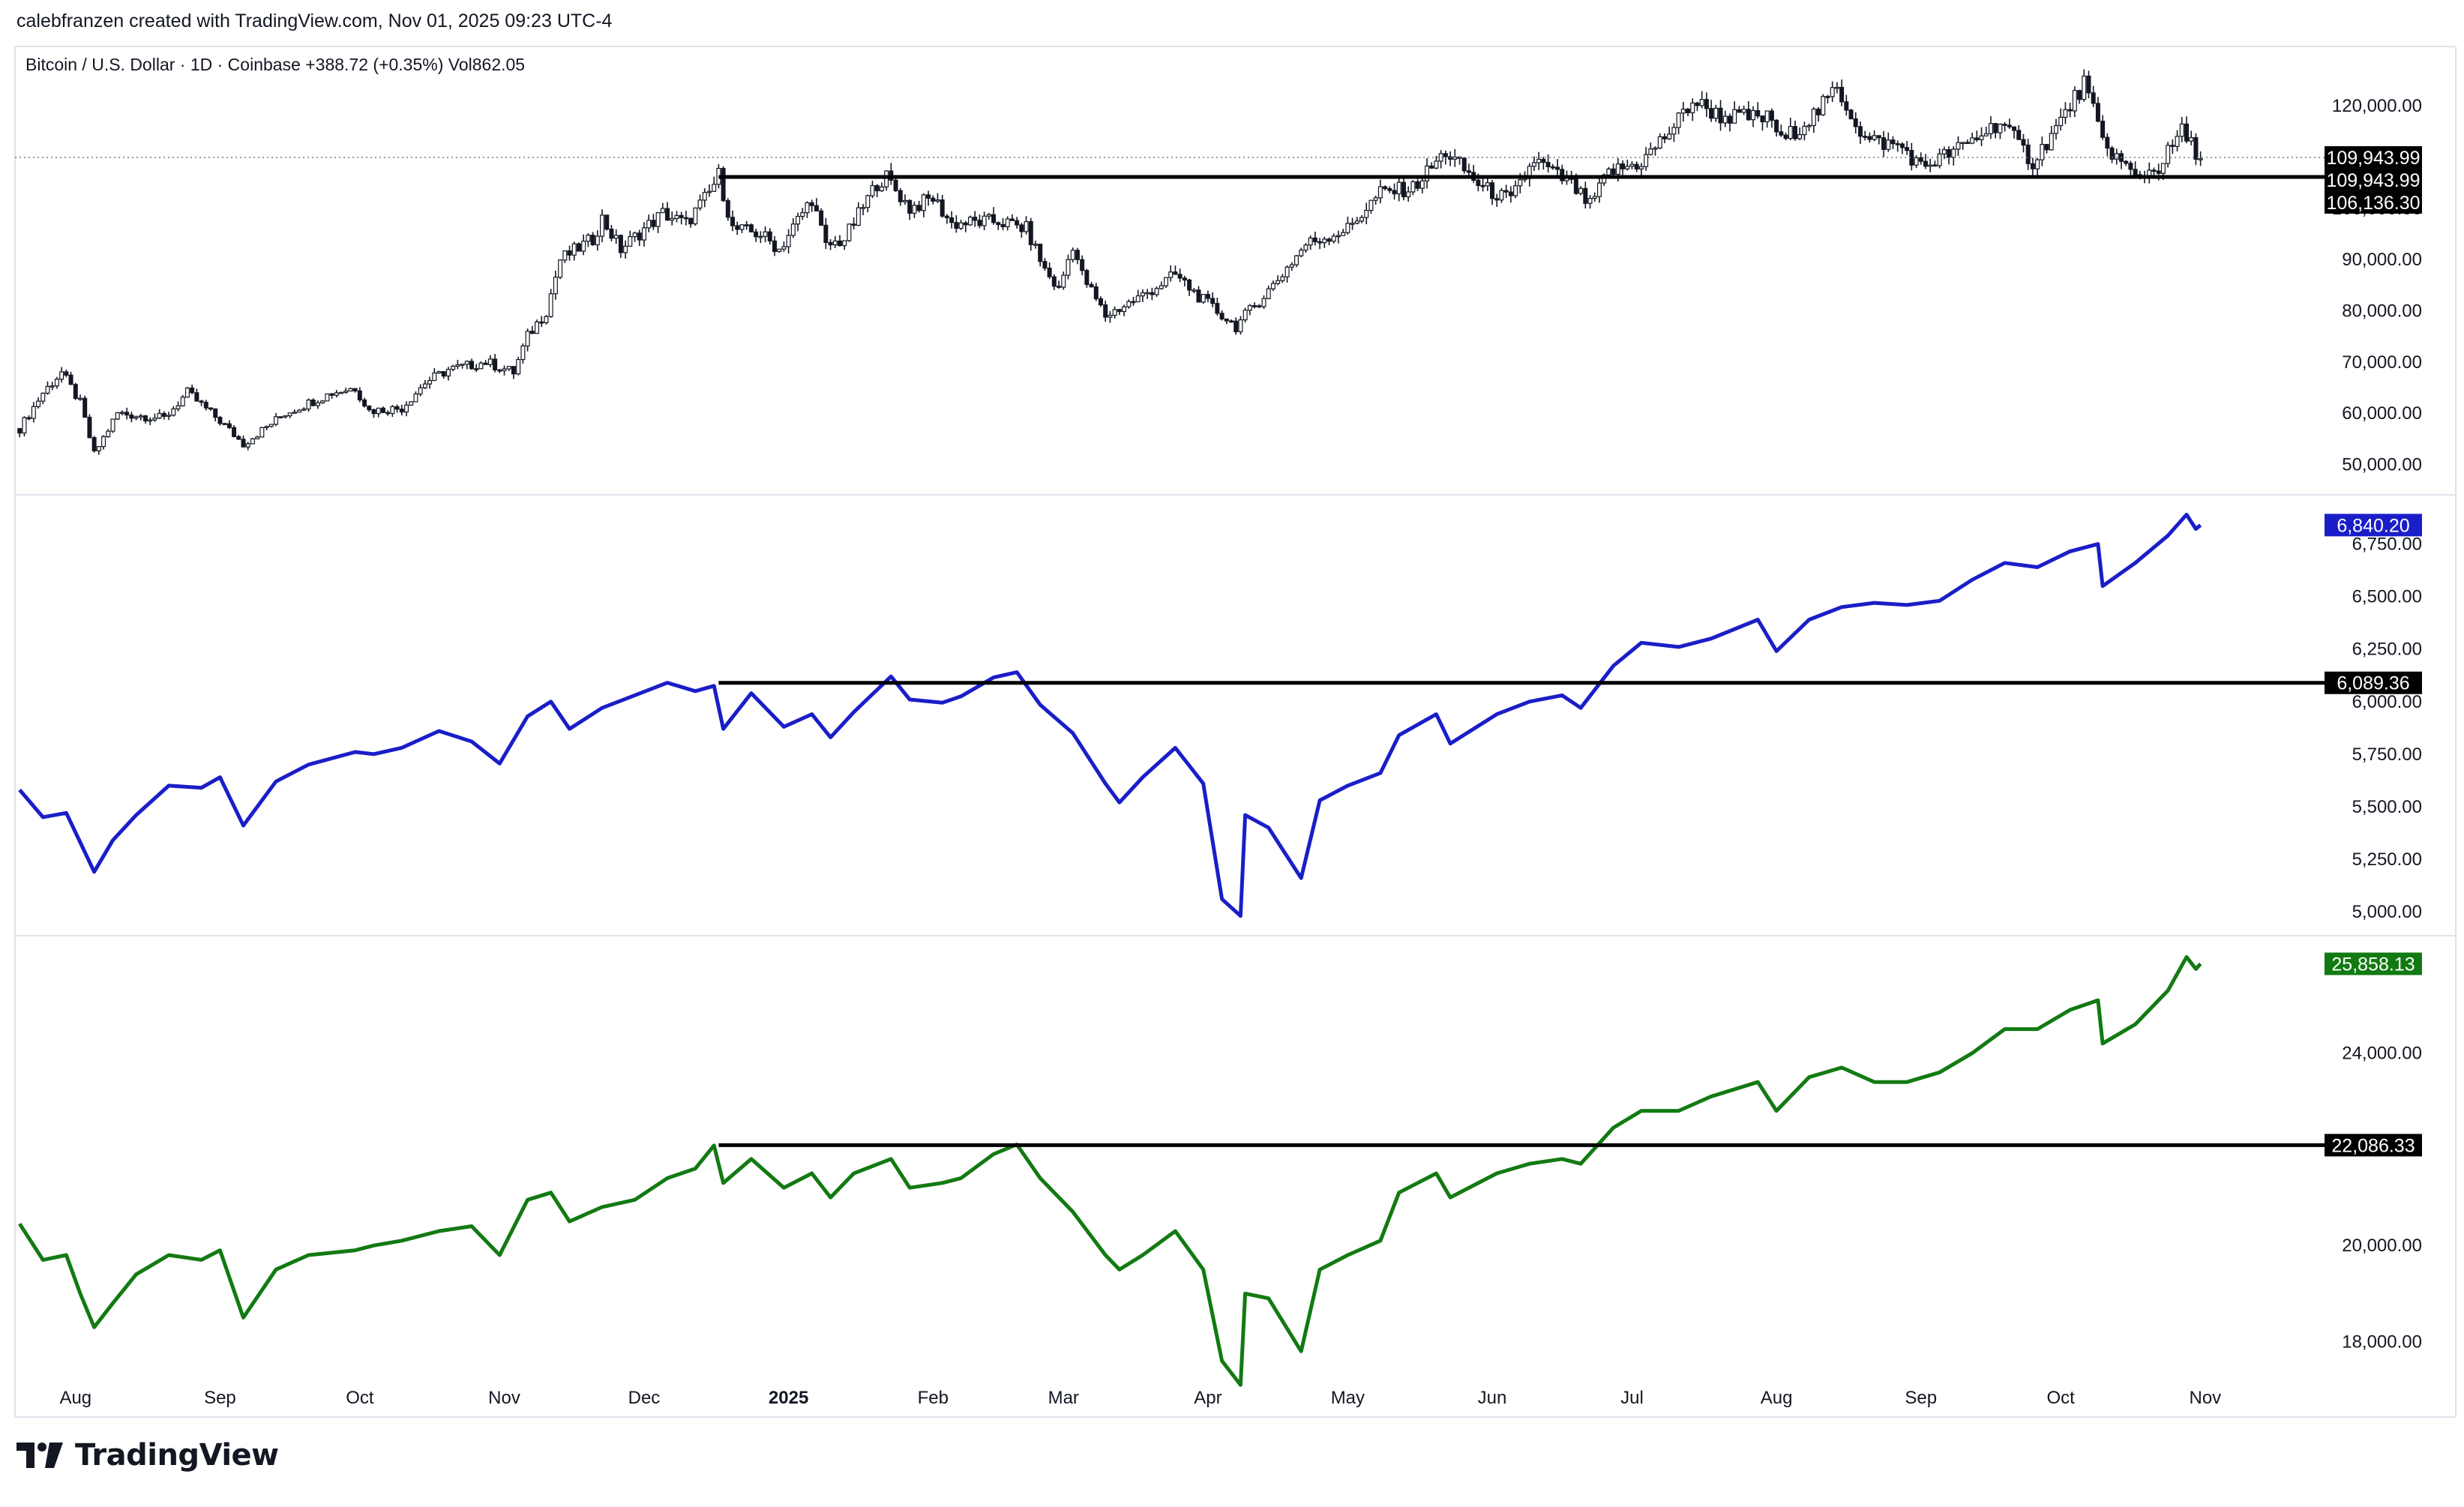  Describe the element at coordinates (2382, 1246) in the screenshot. I see `y-tick-label: 20,000.00` at that location.